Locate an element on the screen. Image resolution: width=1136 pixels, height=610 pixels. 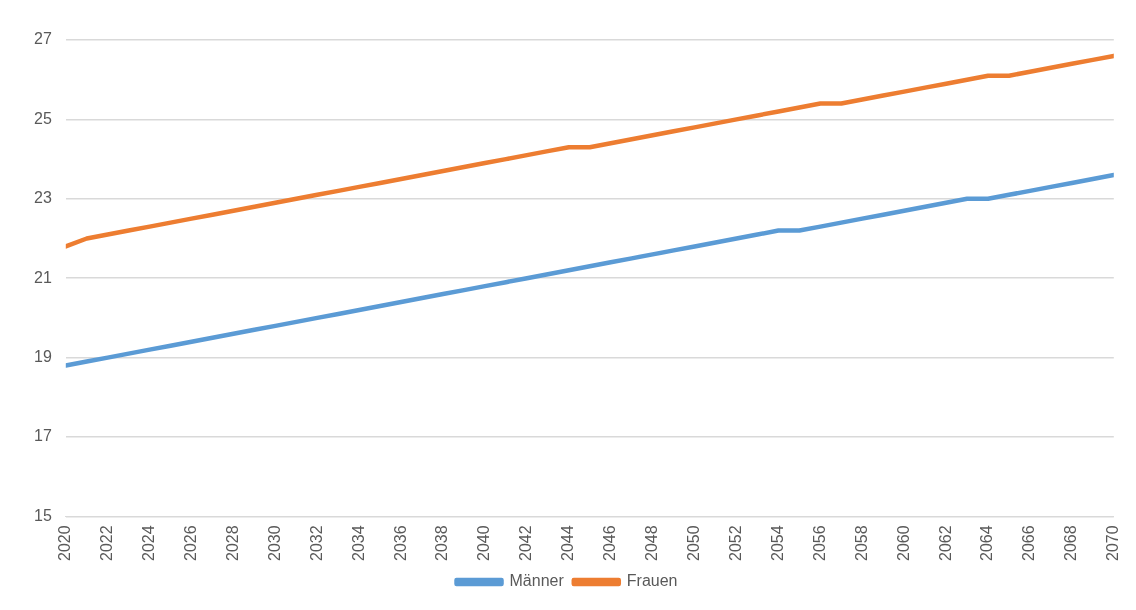
x-tick-label: 2046 is located at coordinates (610, 543).